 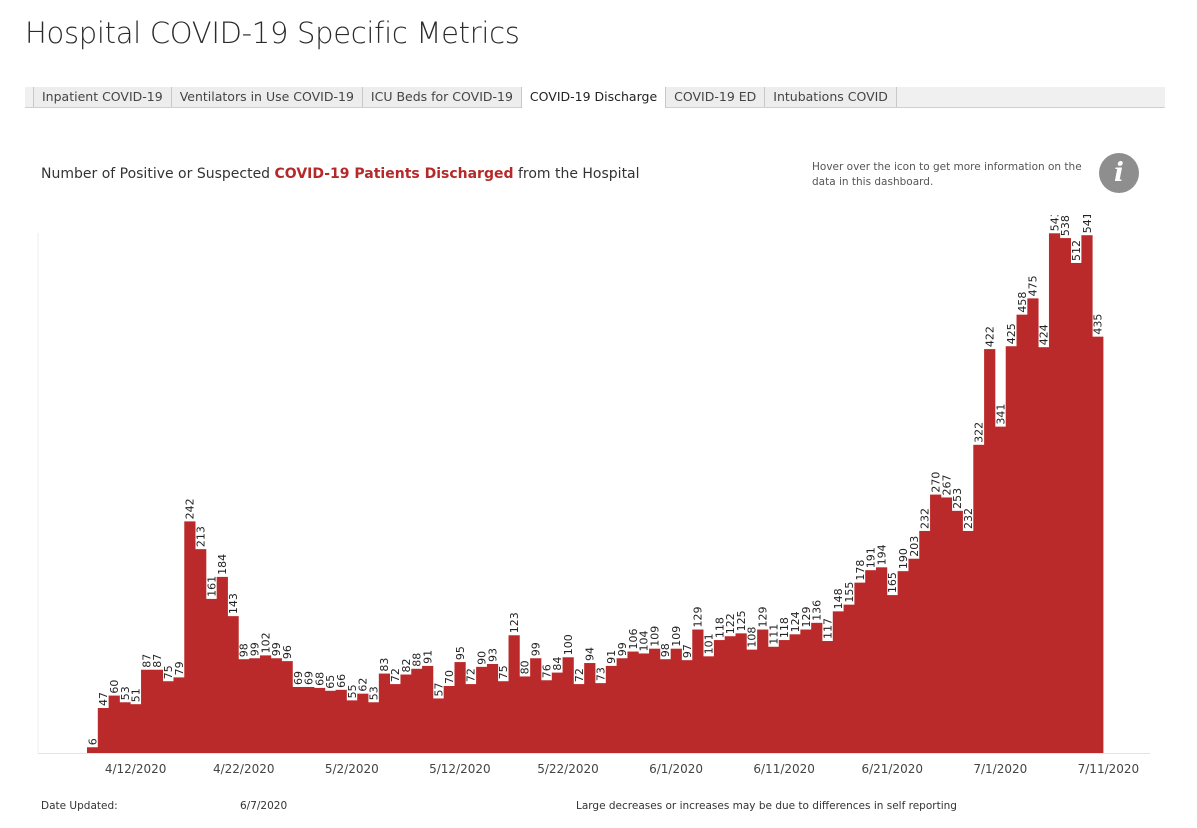 I want to click on tab-inpatient-covid: Inpatient COVID-19, so click(x=102, y=97).